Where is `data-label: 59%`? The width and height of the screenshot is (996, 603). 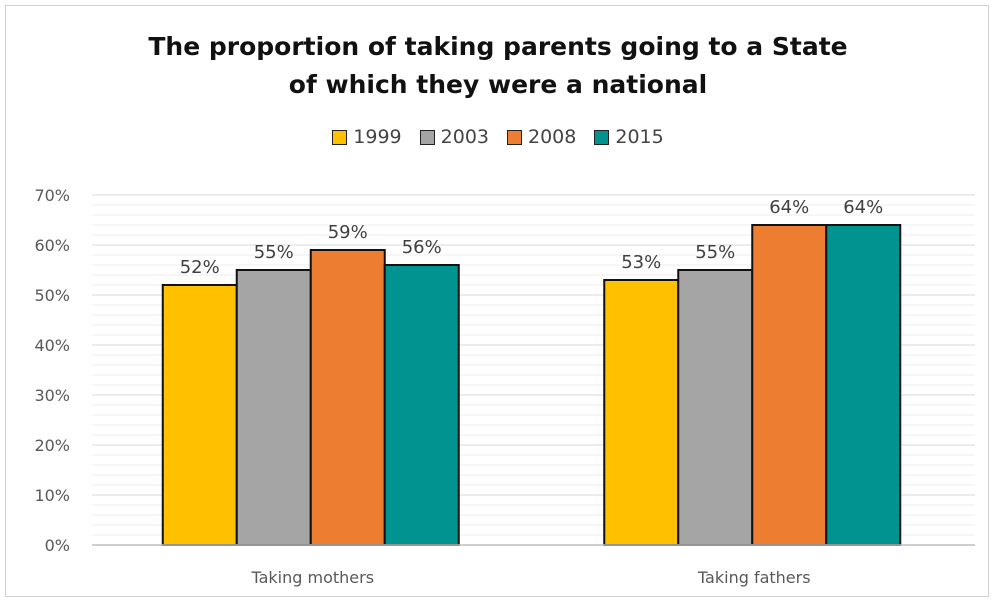
data-label: 59% is located at coordinates (348, 232).